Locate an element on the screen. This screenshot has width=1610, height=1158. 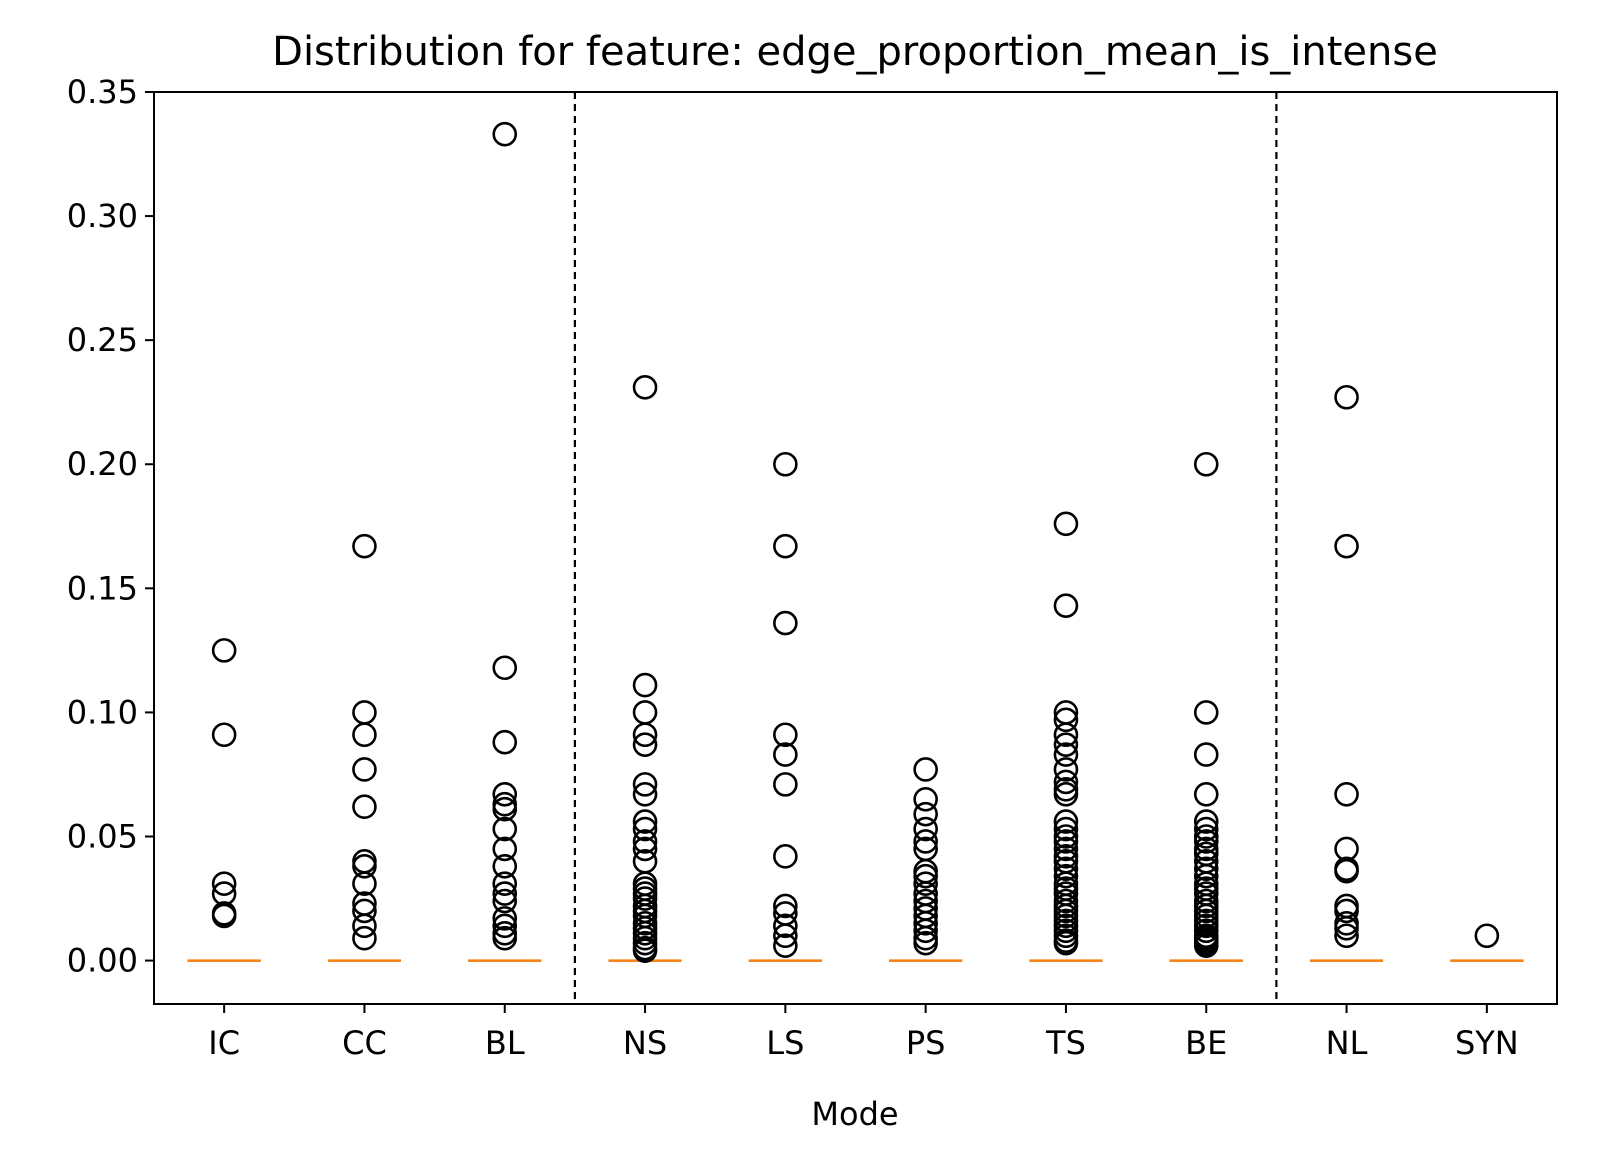
x-tick-label: CC is located at coordinates (364, 1043).